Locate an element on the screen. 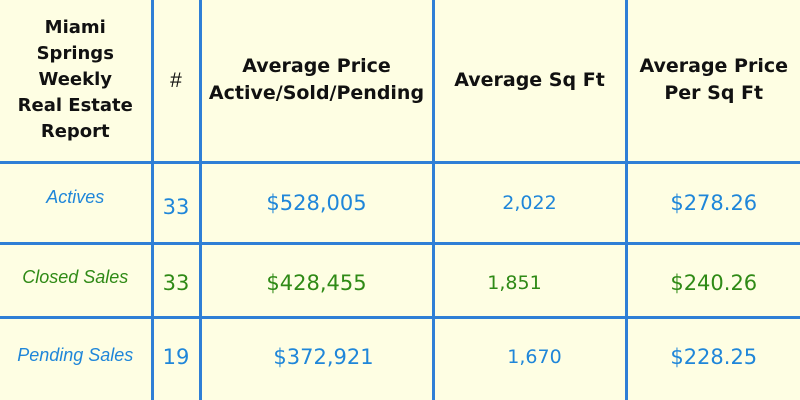 The image size is (800, 400). avg-price-cell: $528,005 is located at coordinates (316, 202).